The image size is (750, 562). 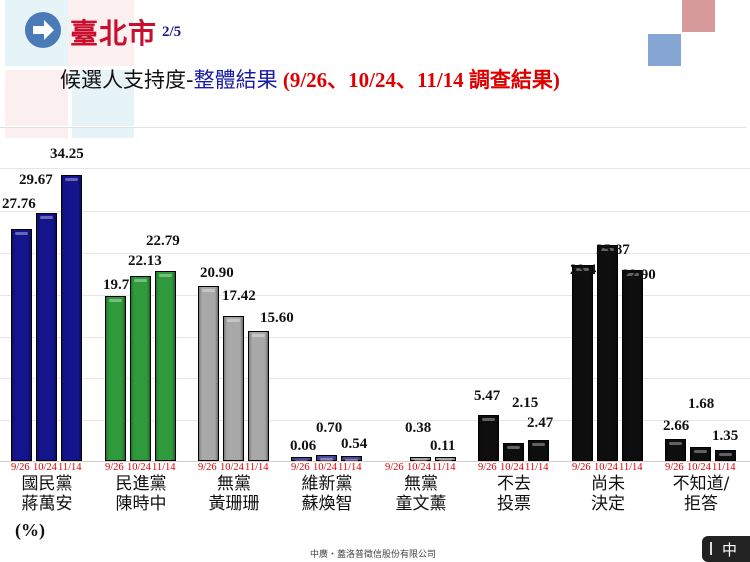 What do you see at coordinates (373, 555) in the screenshot?
I see `footer-company: 中廣・蓋洛普徵信股份有限公司` at bounding box center [373, 555].